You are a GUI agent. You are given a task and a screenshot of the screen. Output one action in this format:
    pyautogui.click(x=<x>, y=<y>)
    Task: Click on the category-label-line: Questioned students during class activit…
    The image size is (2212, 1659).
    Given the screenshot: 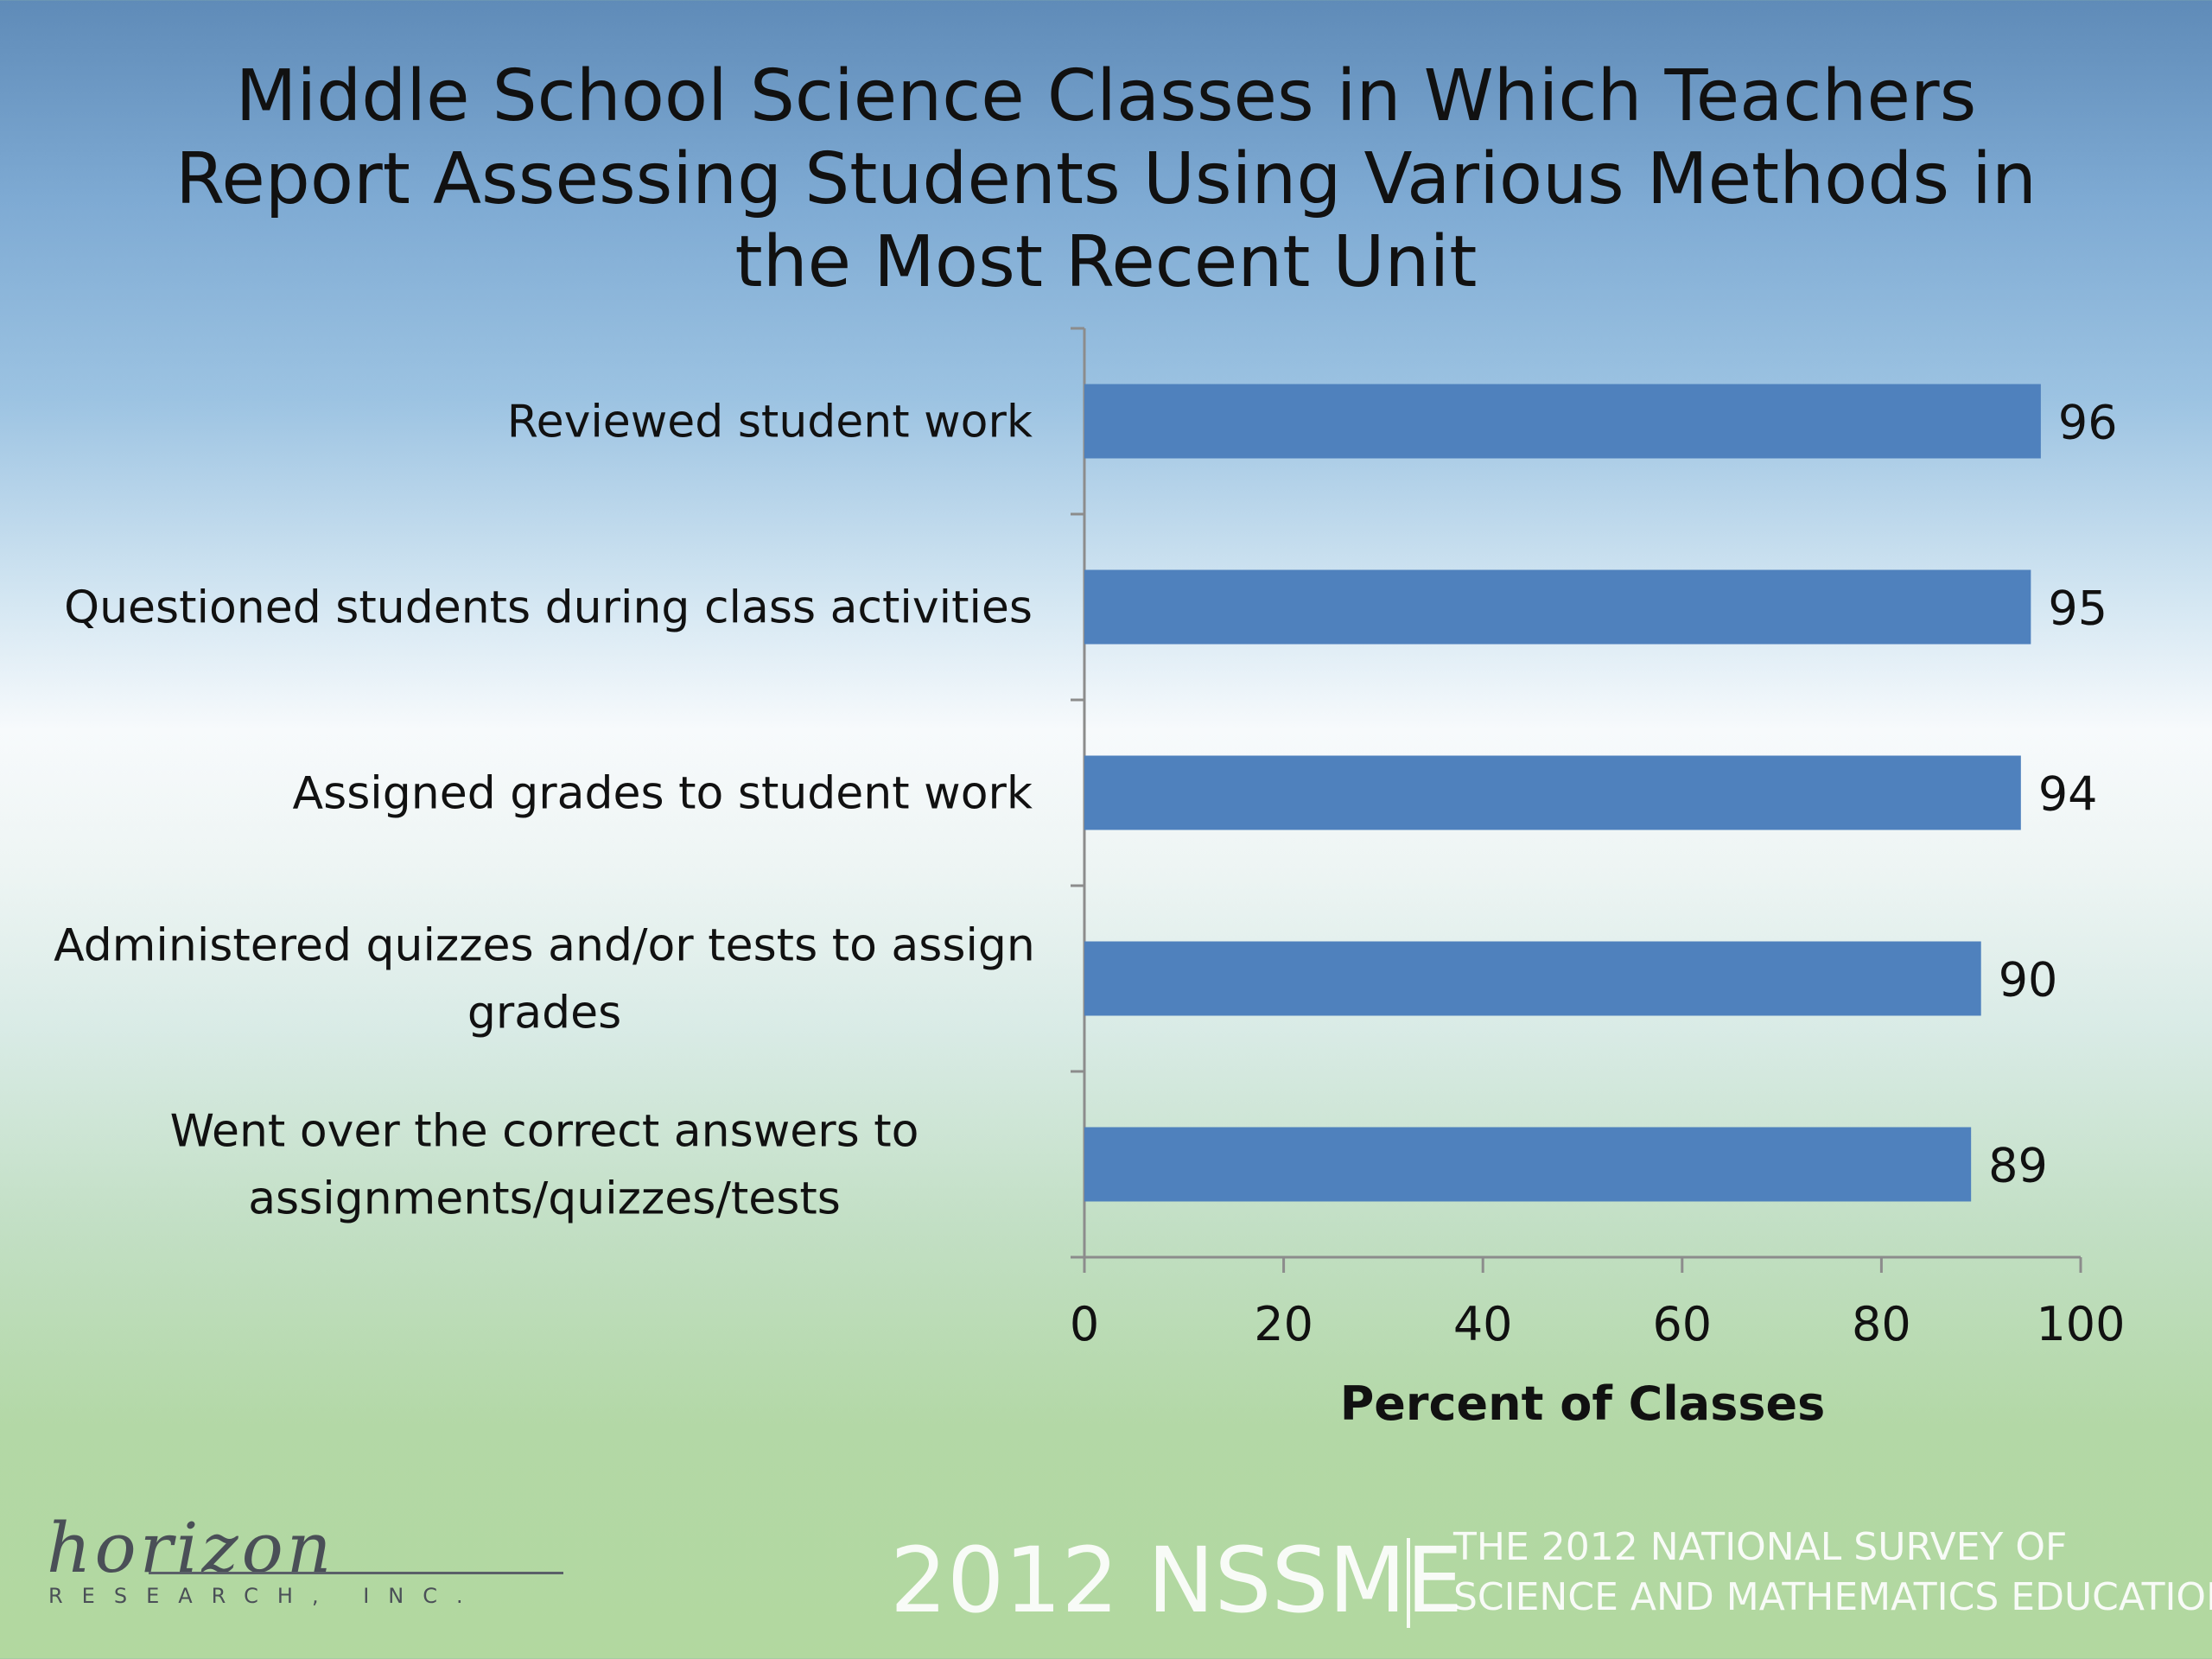 What is the action you would take?
    pyautogui.click(x=548, y=608)
    